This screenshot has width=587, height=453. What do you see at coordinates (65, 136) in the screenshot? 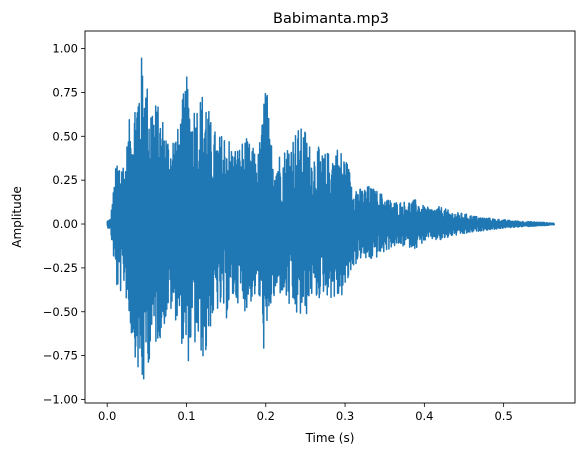
I see `y-tick-label: 0.50` at bounding box center [65, 136].